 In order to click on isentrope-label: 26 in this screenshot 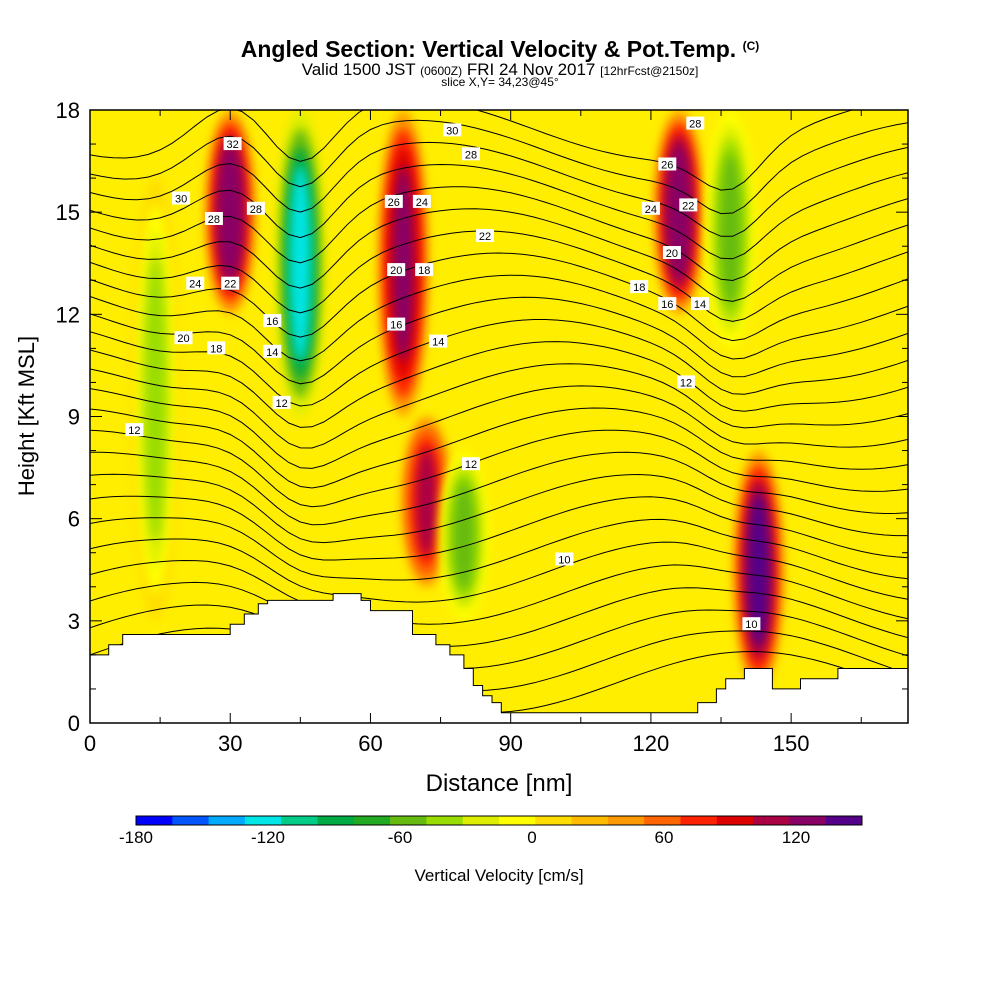, I will do `click(393, 201)`.